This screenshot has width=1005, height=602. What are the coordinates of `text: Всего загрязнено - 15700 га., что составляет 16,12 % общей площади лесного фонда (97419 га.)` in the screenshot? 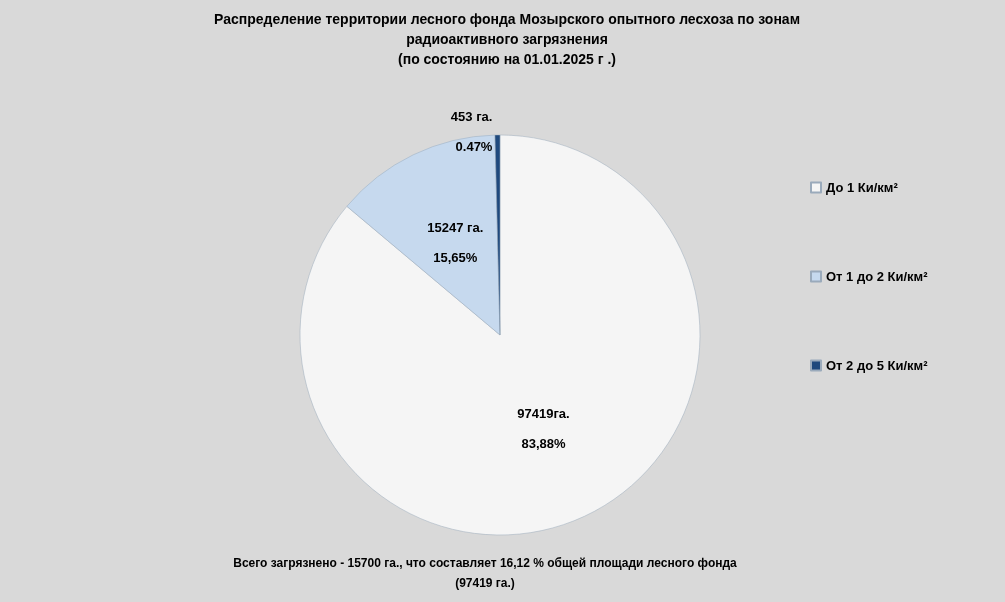 It's located at (485, 573).